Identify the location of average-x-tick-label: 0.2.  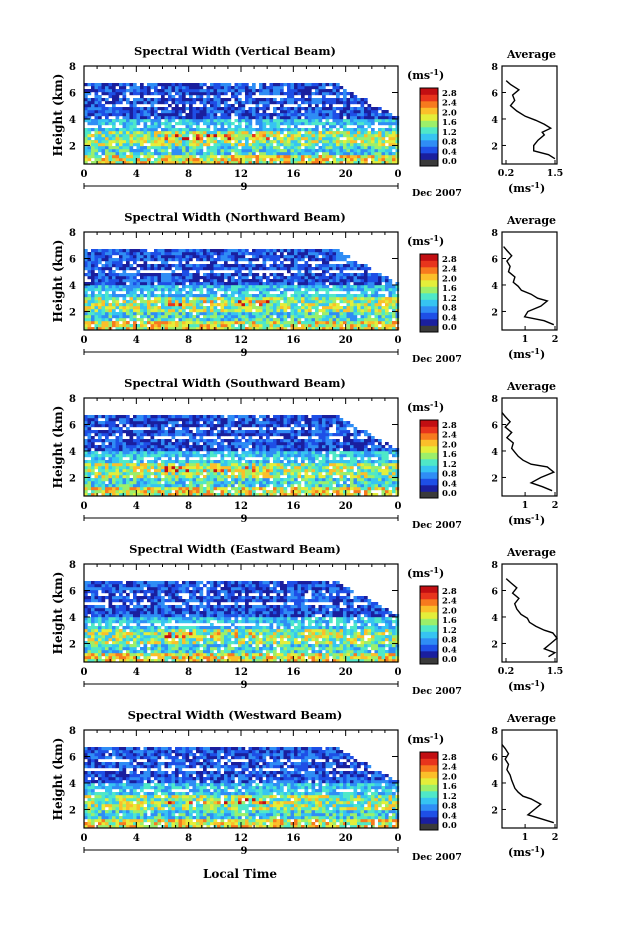
(506, 173).